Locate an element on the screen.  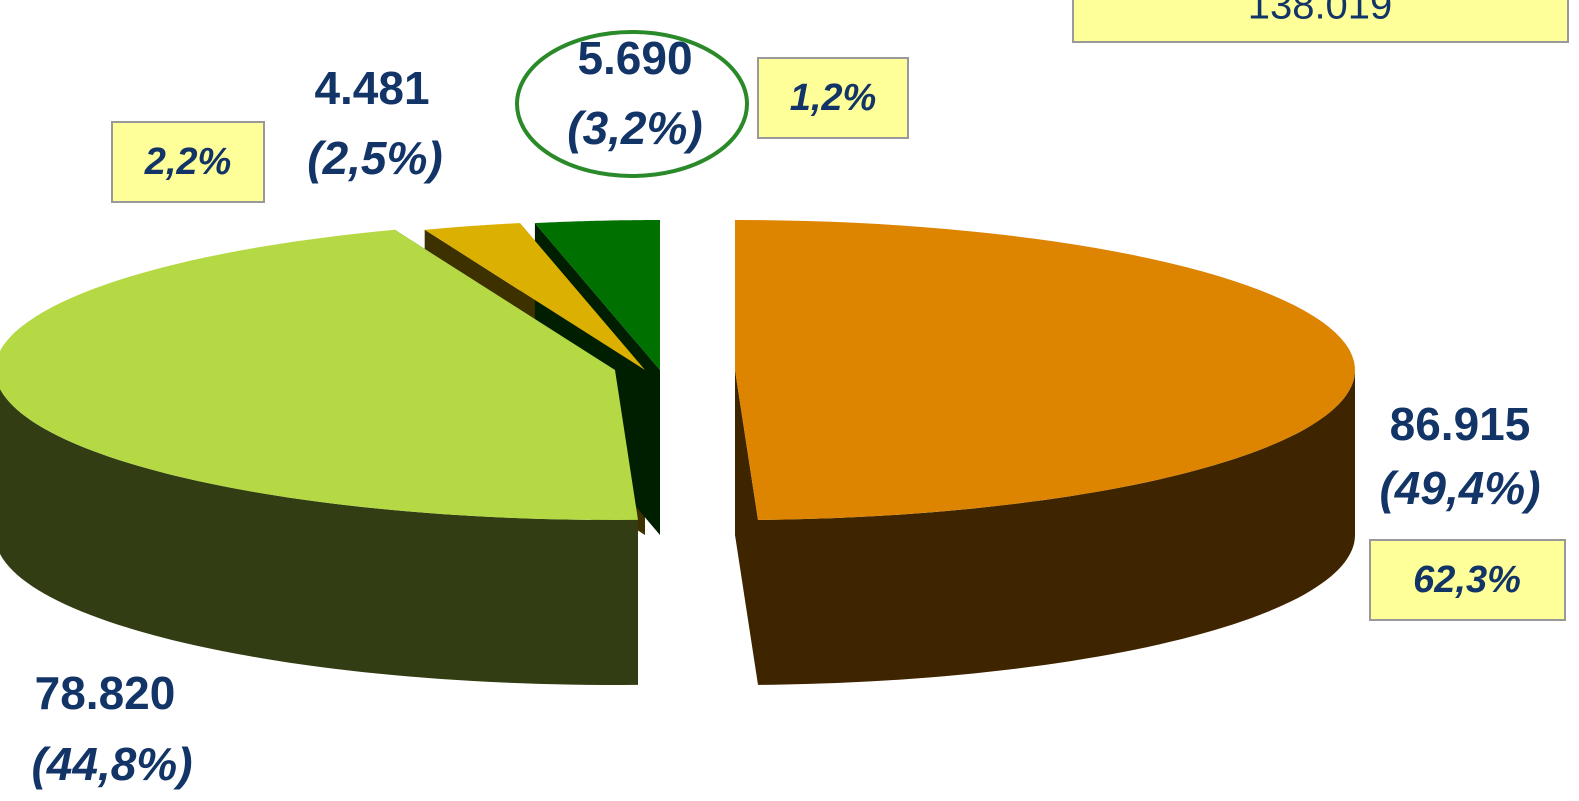
note: 138.019 is located at coordinates (1320, 14).